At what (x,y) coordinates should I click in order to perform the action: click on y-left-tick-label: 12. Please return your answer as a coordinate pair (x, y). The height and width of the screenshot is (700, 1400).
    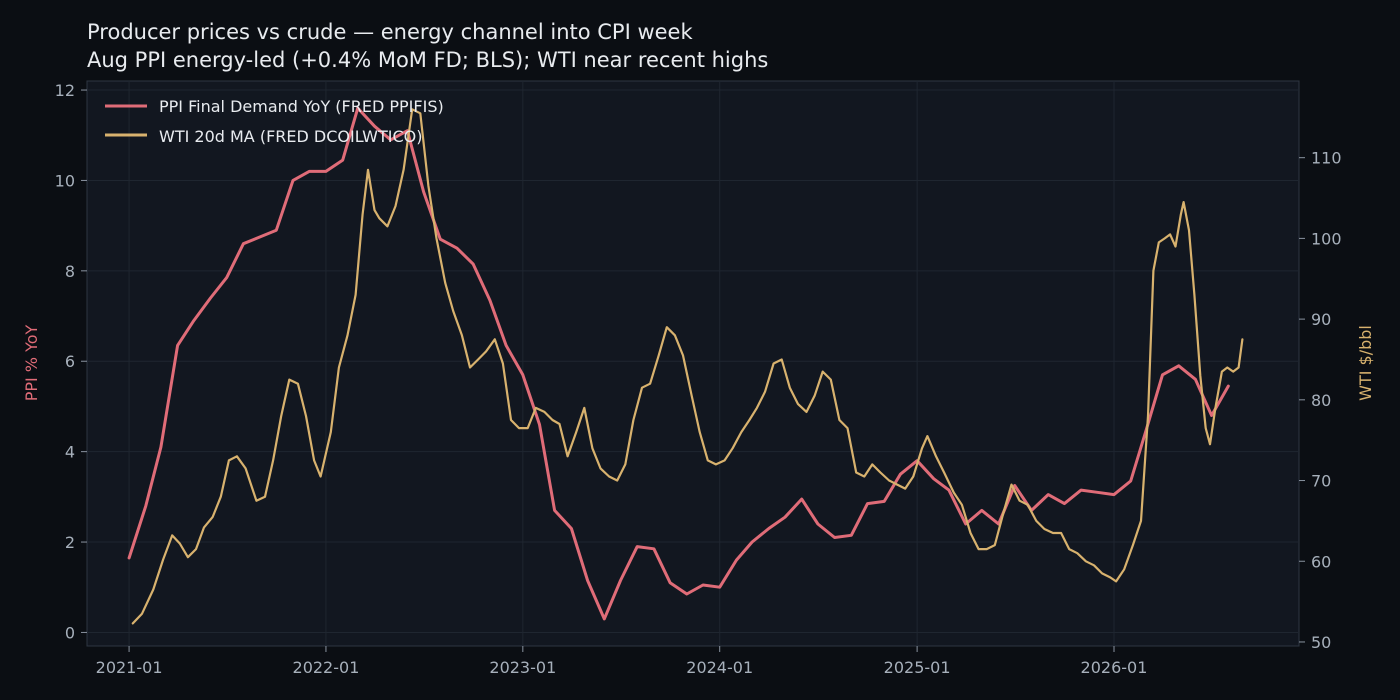
    Looking at the image, I should click on (65, 90).